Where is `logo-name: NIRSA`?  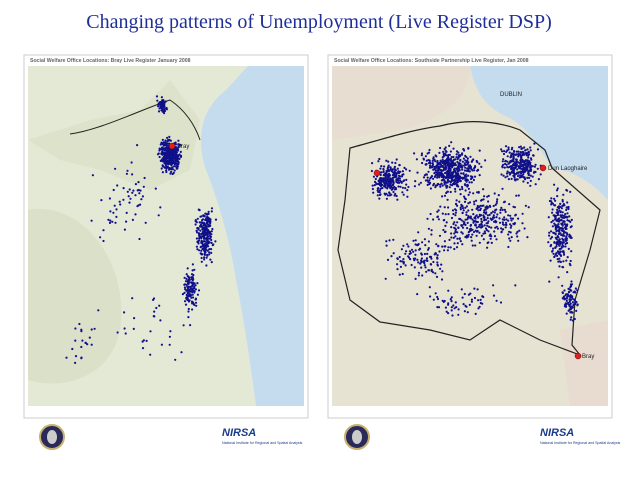
logo-name: NIRSA is located at coordinates (557, 433).